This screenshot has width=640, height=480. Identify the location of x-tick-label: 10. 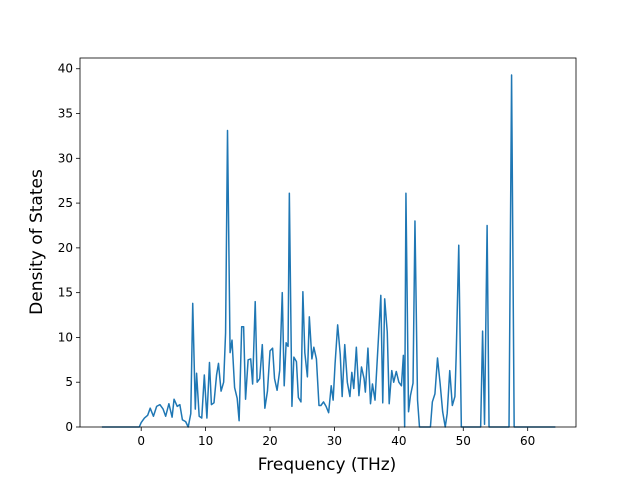
(205, 441).